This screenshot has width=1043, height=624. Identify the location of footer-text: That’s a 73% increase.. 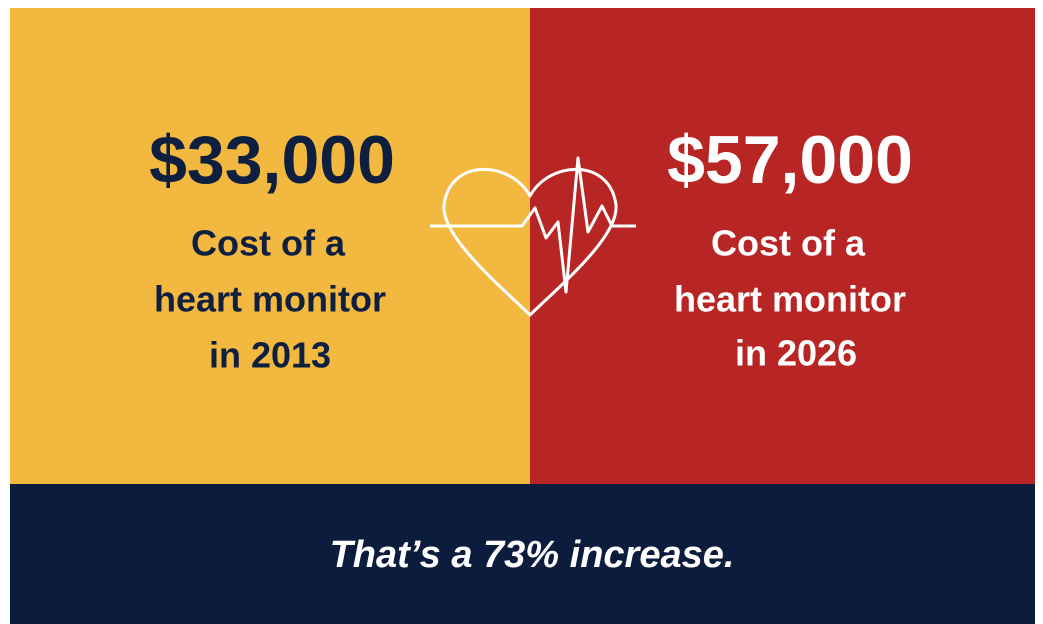
(532, 555).